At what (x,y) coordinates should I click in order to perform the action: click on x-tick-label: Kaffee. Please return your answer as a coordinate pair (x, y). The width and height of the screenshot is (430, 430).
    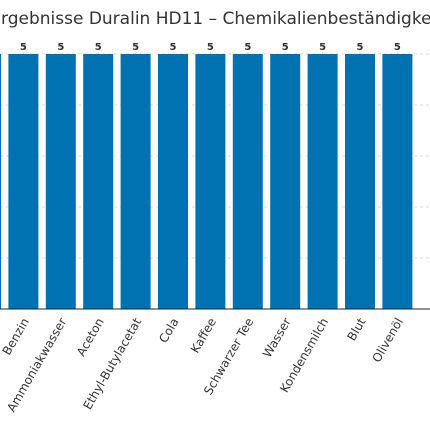
    Looking at the image, I should click on (203, 336).